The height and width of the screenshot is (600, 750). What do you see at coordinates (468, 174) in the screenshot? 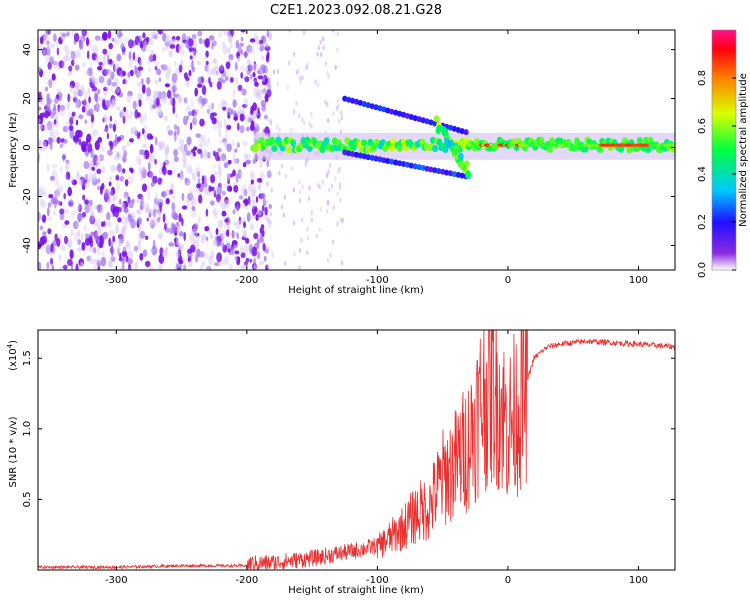
I see `burst-cell` at bounding box center [468, 174].